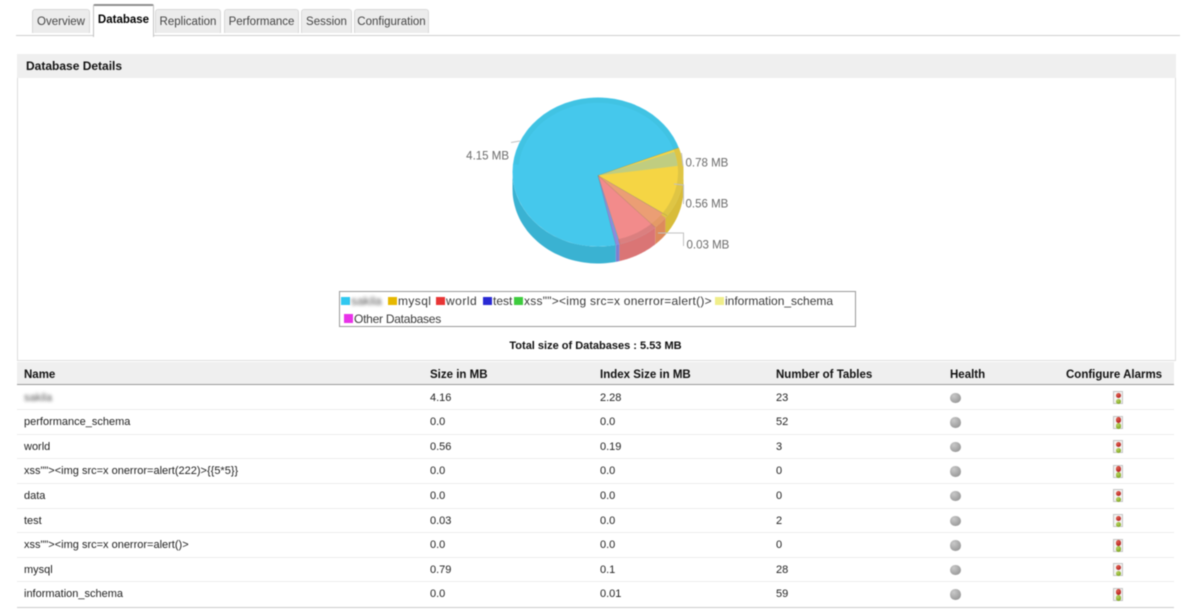 The width and height of the screenshot is (1200, 615). I want to click on svg-text: 4.15 MB, so click(487, 157).